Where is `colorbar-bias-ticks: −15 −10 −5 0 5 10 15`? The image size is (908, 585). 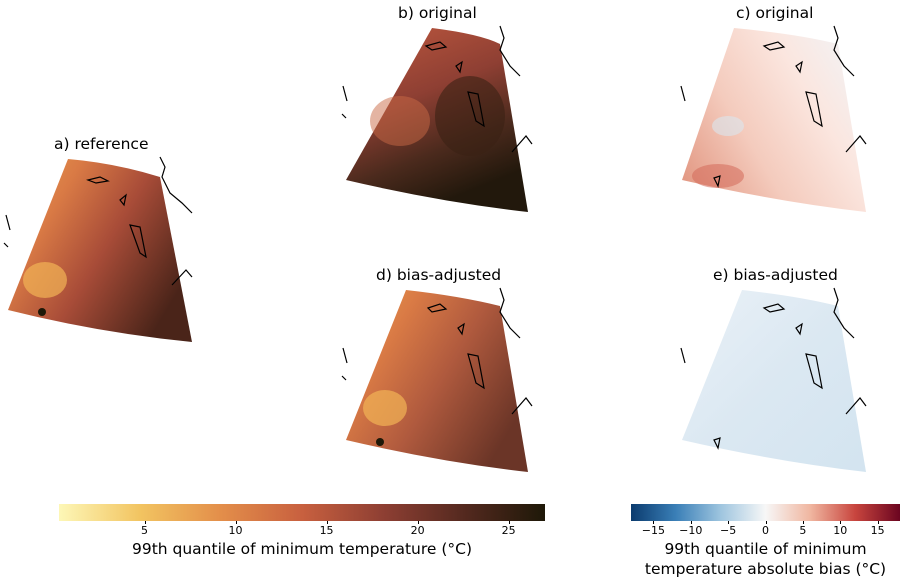
colorbar-bias-ticks: −15 −10 −5 0 5 10 15 is located at coordinates (765, 529).